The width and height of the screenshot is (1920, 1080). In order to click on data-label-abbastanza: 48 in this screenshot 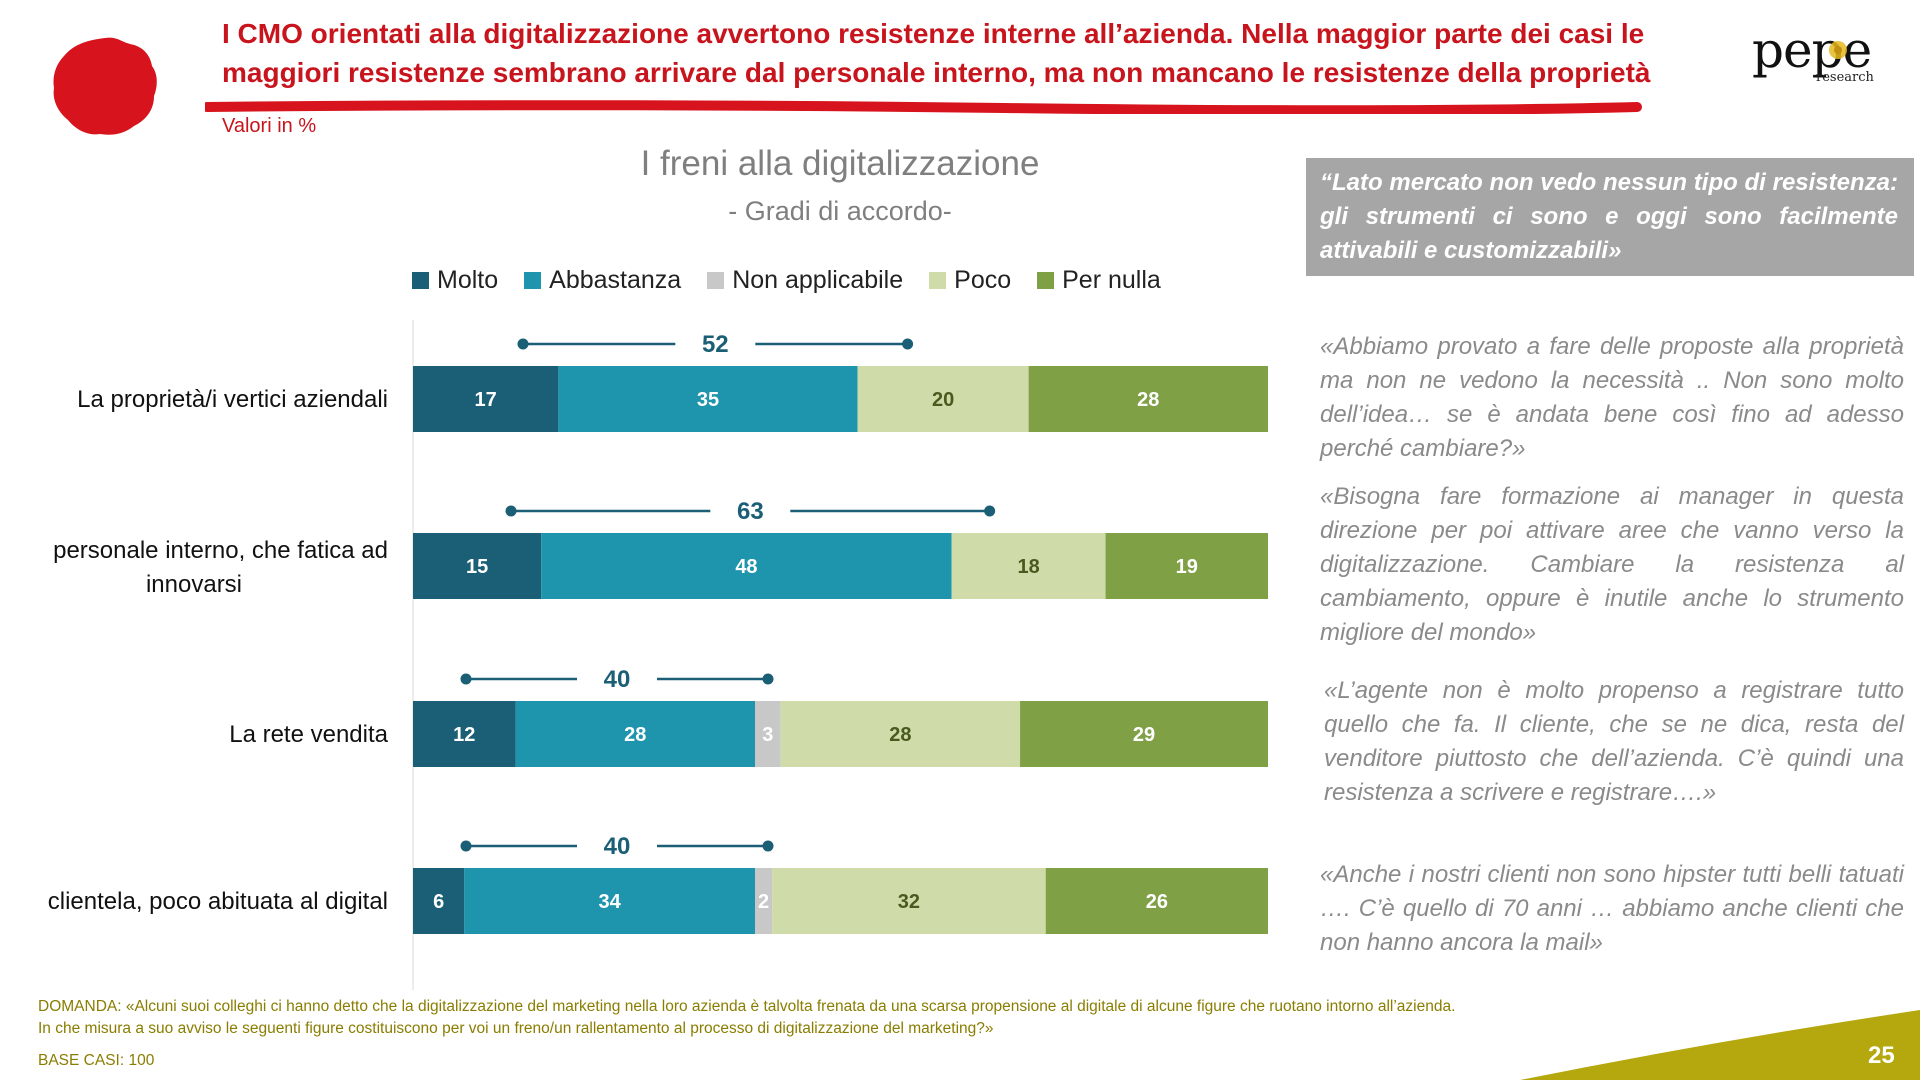, I will do `click(746, 567)`.